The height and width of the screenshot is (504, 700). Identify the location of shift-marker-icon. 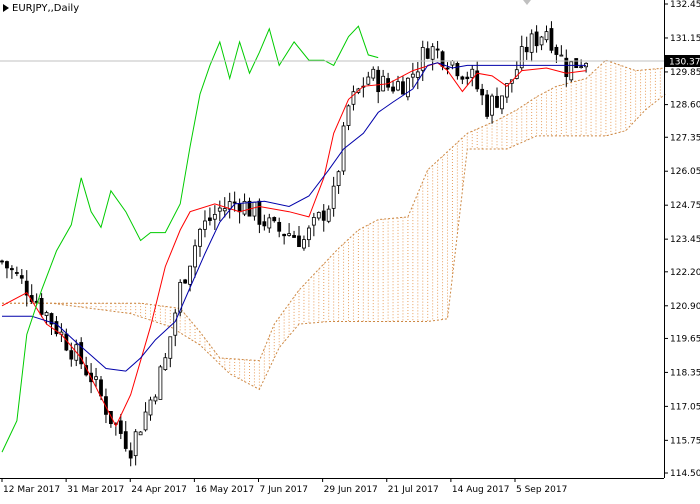
(527, 2).